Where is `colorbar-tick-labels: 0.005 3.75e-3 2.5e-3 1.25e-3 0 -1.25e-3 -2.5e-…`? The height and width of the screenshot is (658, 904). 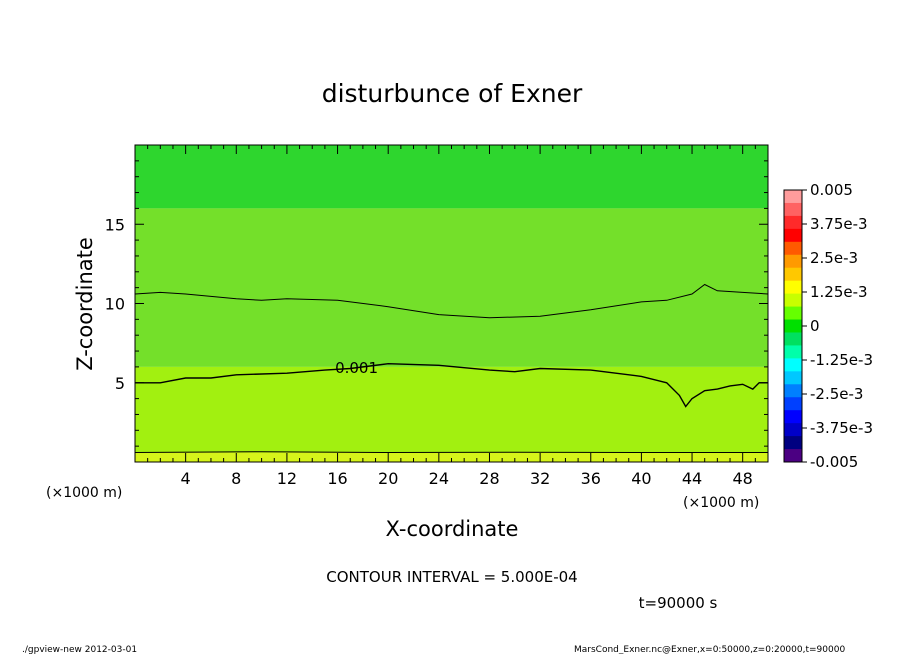
colorbar-tick-labels: 0.005 3.75e-3 2.5e-3 1.25e-3 0 -1.25e-3 -2.5e-… is located at coordinates (837, 326).